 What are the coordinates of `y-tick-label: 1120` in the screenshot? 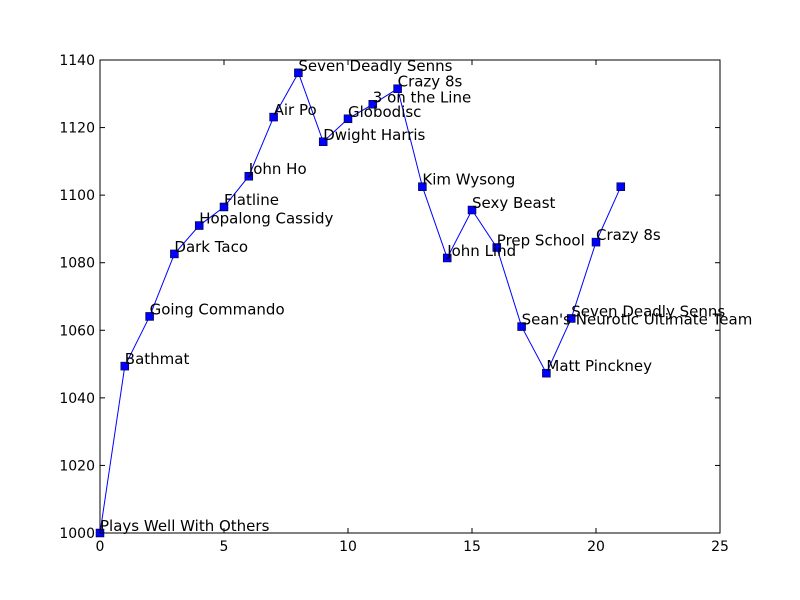 It's located at (77, 129).